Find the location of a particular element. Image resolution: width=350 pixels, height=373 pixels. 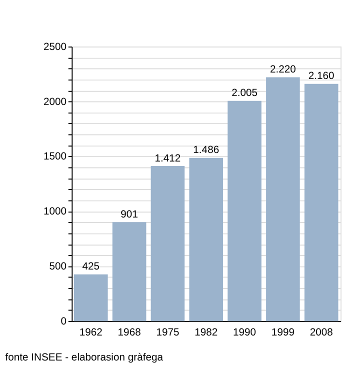

y-tick-label: 1500 is located at coordinates (55, 157).